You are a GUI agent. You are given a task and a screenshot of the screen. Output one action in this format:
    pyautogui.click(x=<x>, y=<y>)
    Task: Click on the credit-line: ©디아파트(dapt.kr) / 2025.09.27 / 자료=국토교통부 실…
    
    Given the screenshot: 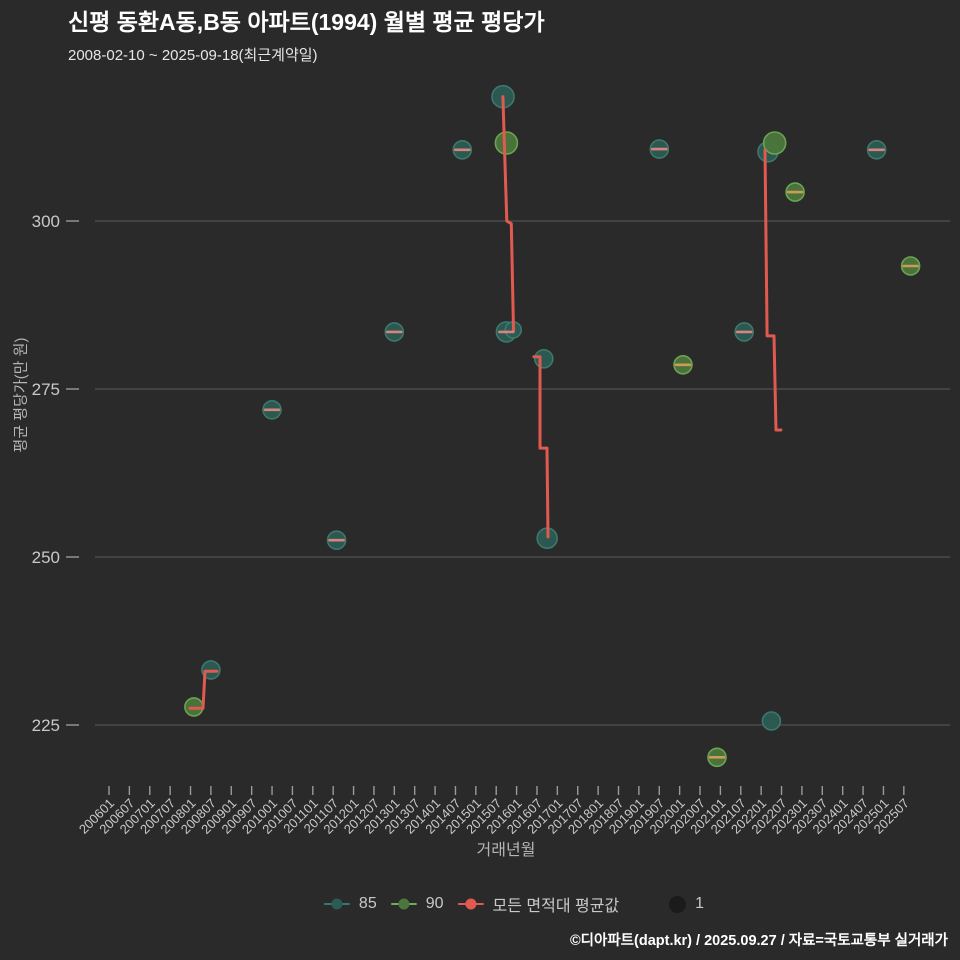 What is the action you would take?
    pyautogui.click(x=758, y=941)
    